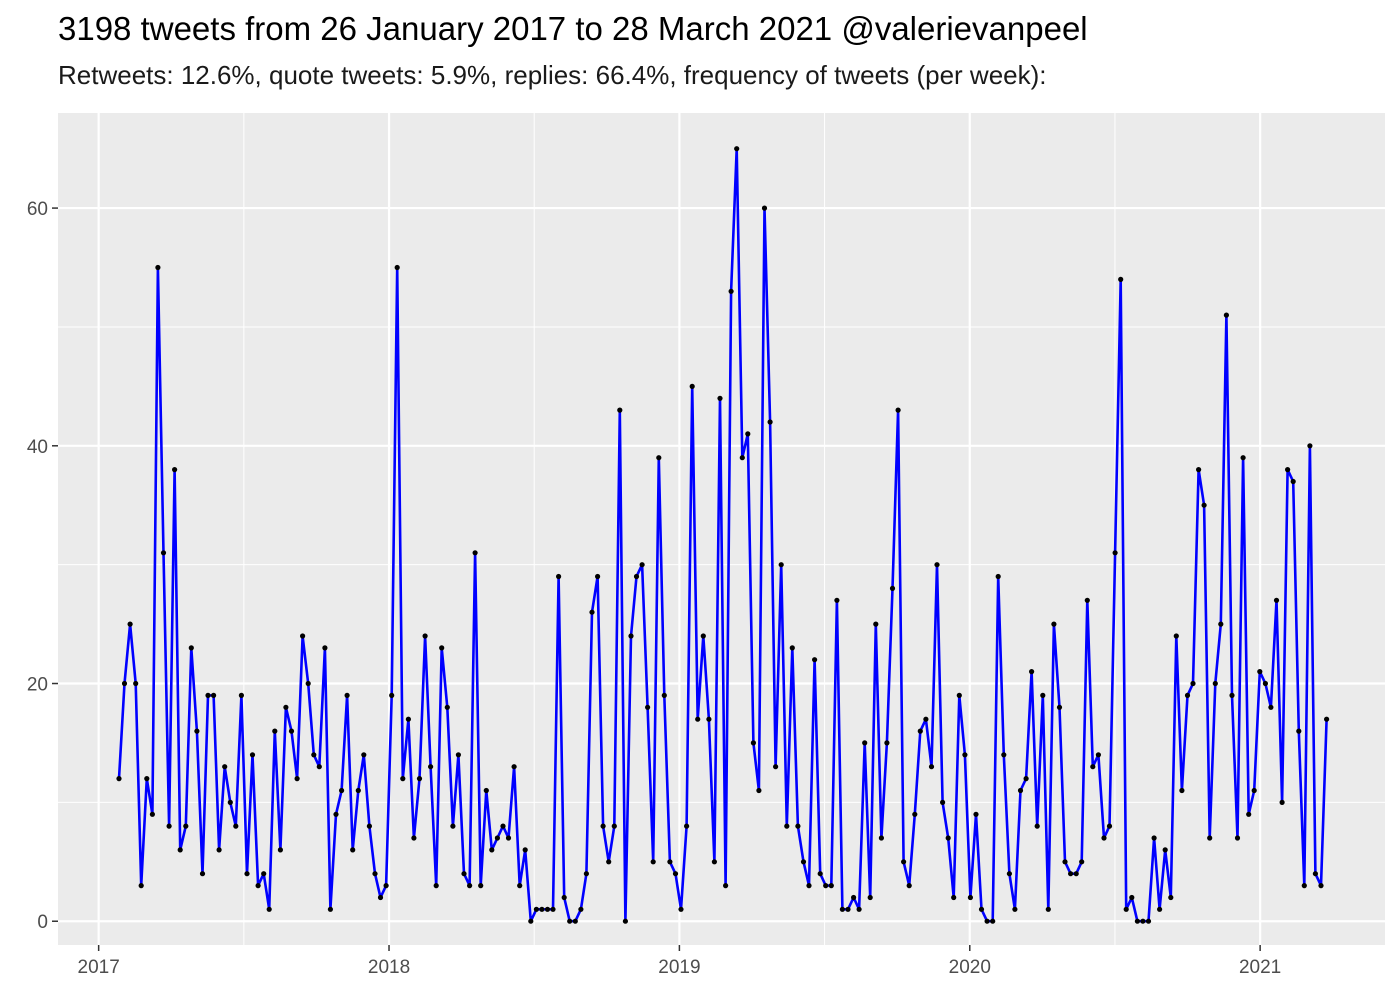 This screenshot has width=1400, height=1000. What do you see at coordinates (679, 967) in the screenshot?
I see `x-tick-label: 2019` at bounding box center [679, 967].